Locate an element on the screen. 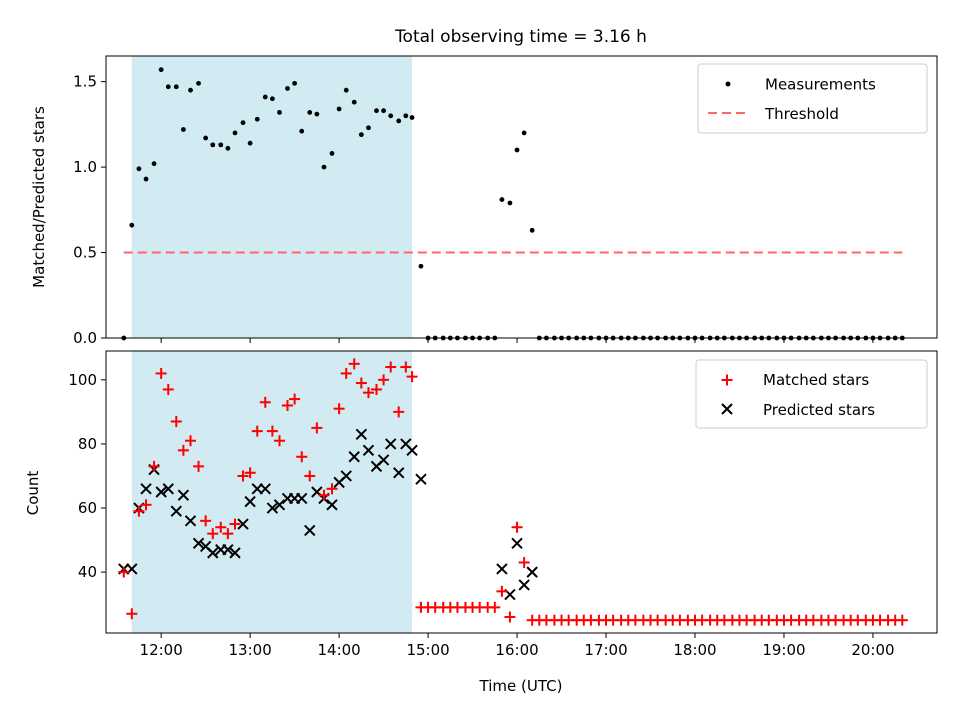  count-legend: Matched stars Predicted stars is located at coordinates (811, 394).